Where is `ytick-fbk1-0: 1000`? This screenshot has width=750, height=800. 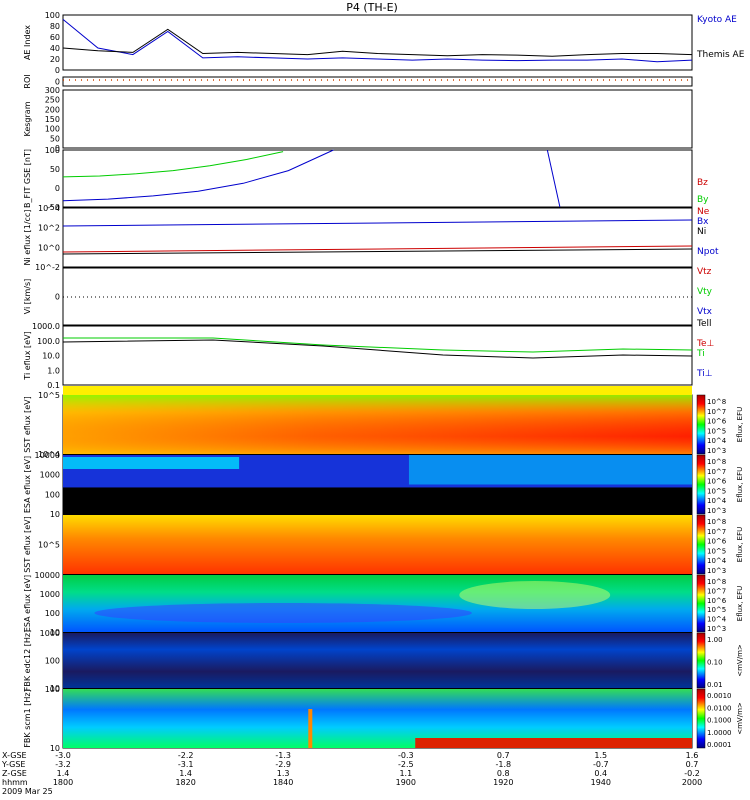
ytick-fbk1-0: 1000 is located at coordinates (50, 633).